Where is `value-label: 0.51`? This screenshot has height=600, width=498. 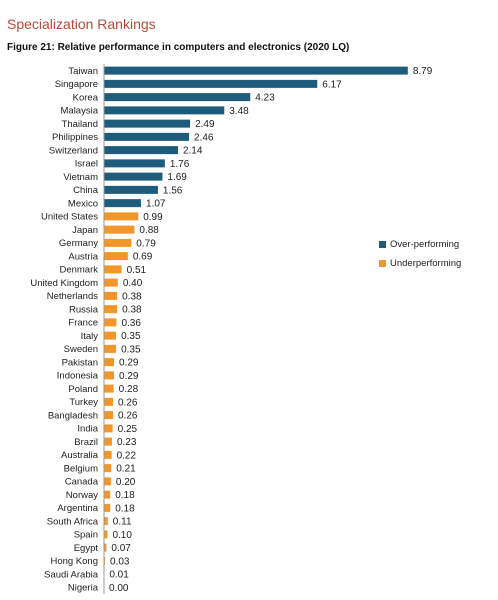 value-label: 0.51 is located at coordinates (137, 270).